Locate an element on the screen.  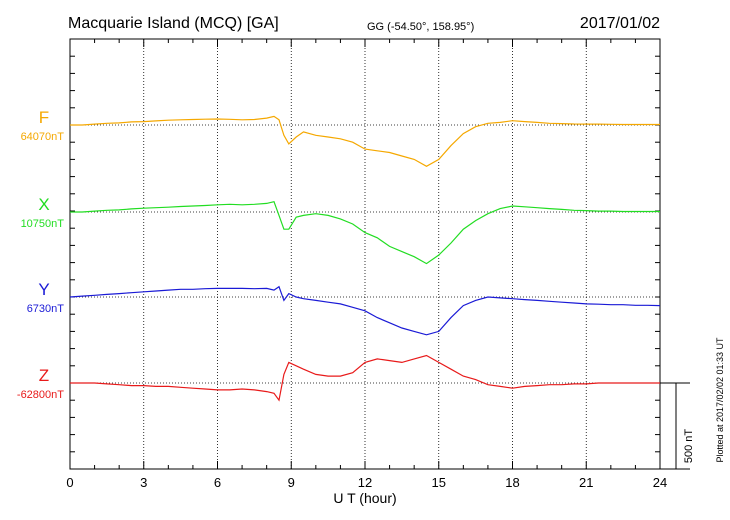
x-tick-label: 3 is located at coordinates (143, 482).